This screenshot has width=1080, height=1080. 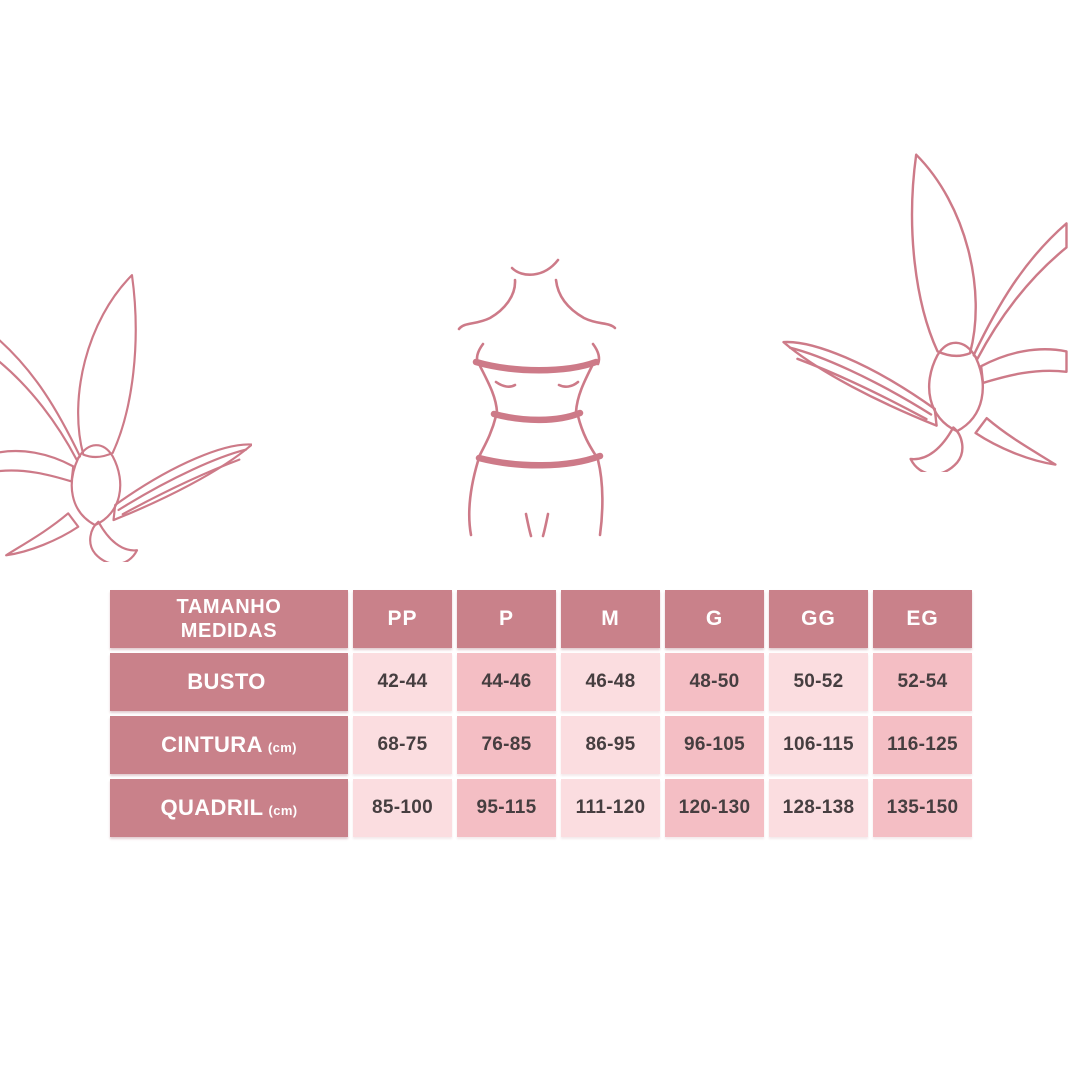 I want to click on size-header-p: P, so click(x=506, y=619).